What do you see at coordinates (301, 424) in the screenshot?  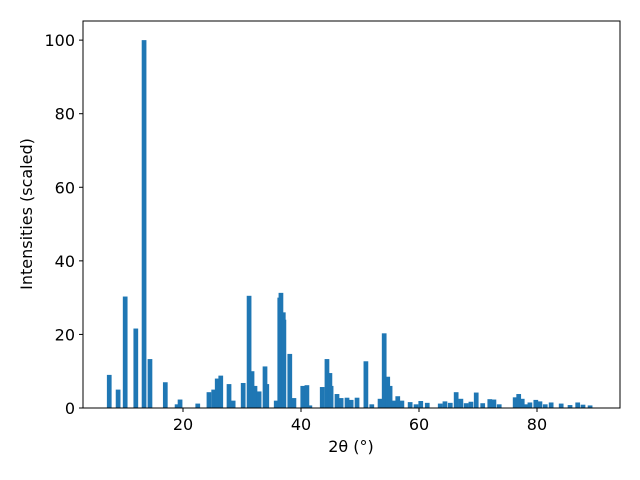 I see `x-tick-label: 40` at bounding box center [301, 424].